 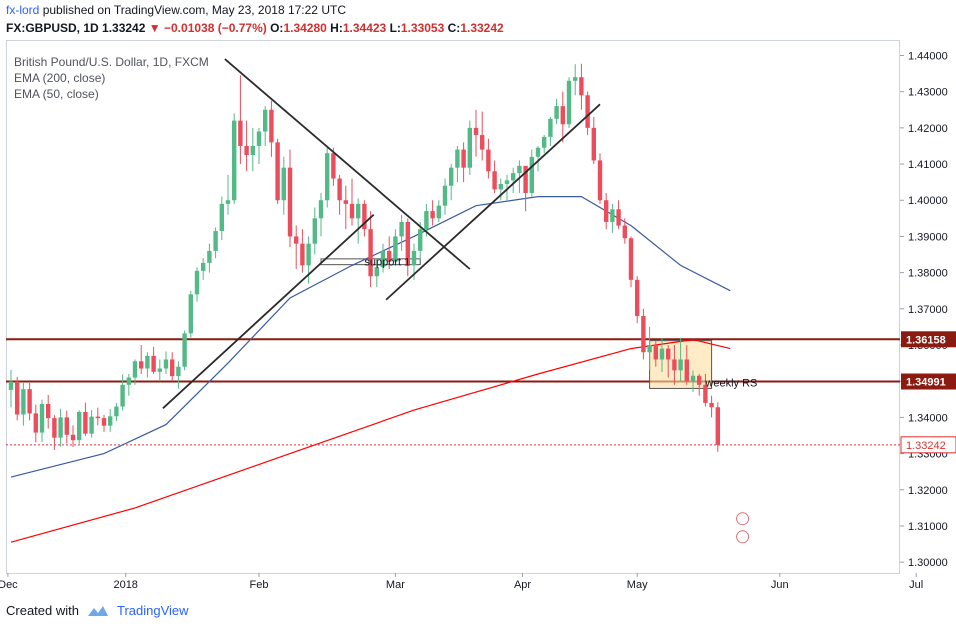 I want to click on y-tick-label: 1.30000, so click(x=928, y=563).